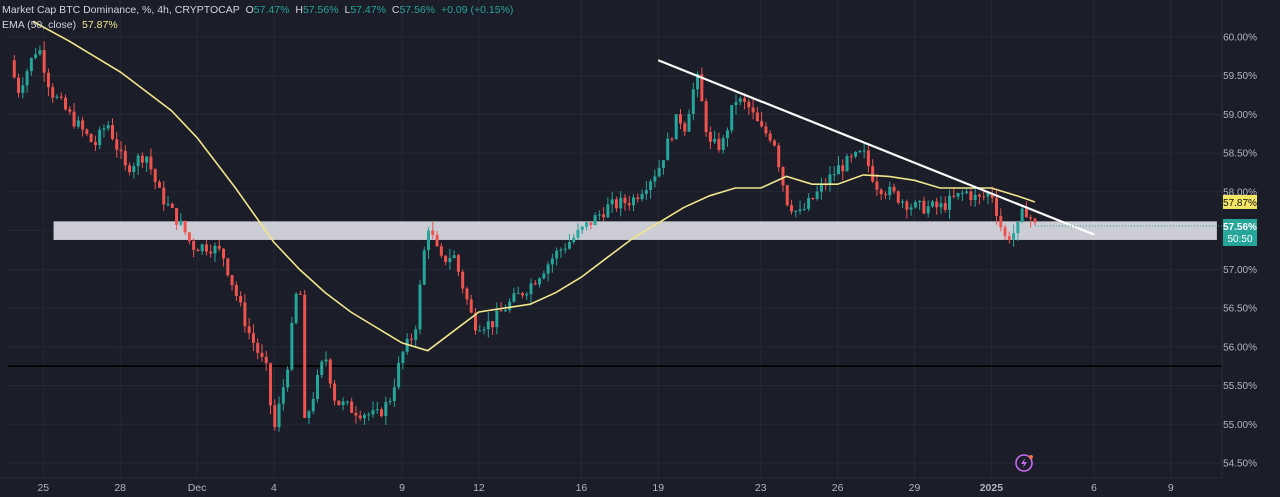 The height and width of the screenshot is (497, 1280). I want to click on high-value: 57.56%, so click(320, 10).